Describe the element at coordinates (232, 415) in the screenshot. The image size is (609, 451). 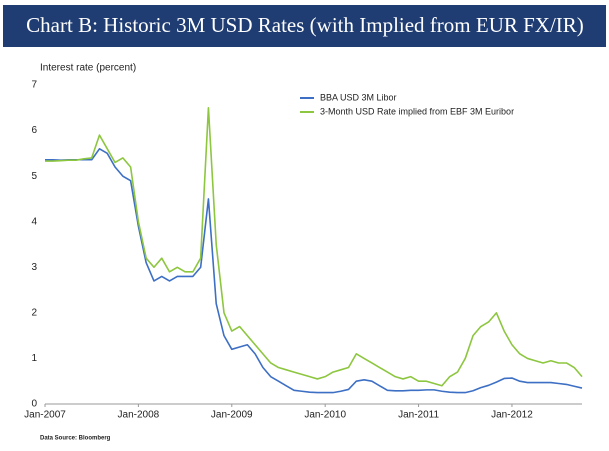
I see `x-tick-label: Jan-2009` at that location.